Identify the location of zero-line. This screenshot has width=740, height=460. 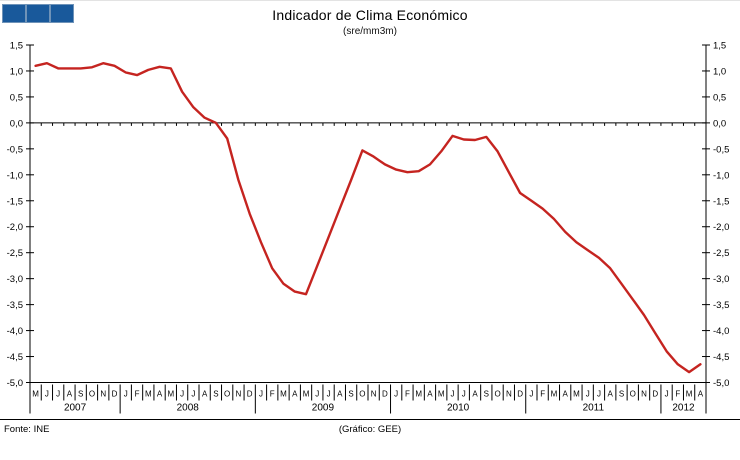
(368, 124).